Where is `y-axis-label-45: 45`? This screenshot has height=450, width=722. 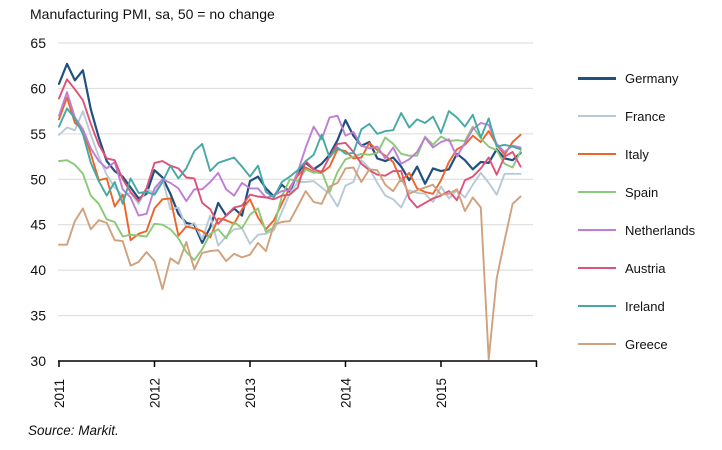 y-axis-label-45: 45 is located at coordinates (38, 225).